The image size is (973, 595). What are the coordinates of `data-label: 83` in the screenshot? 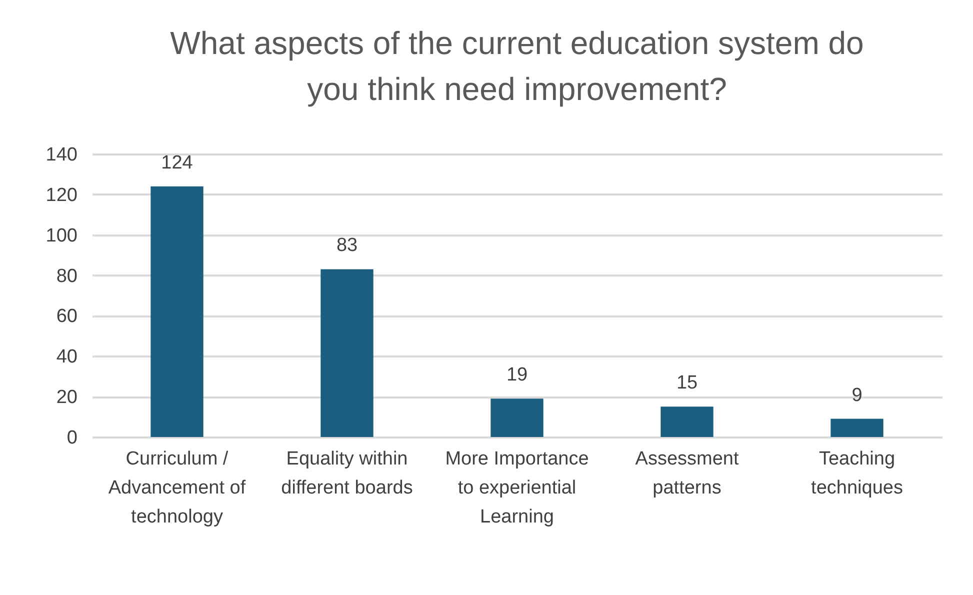 It's located at (347, 245).